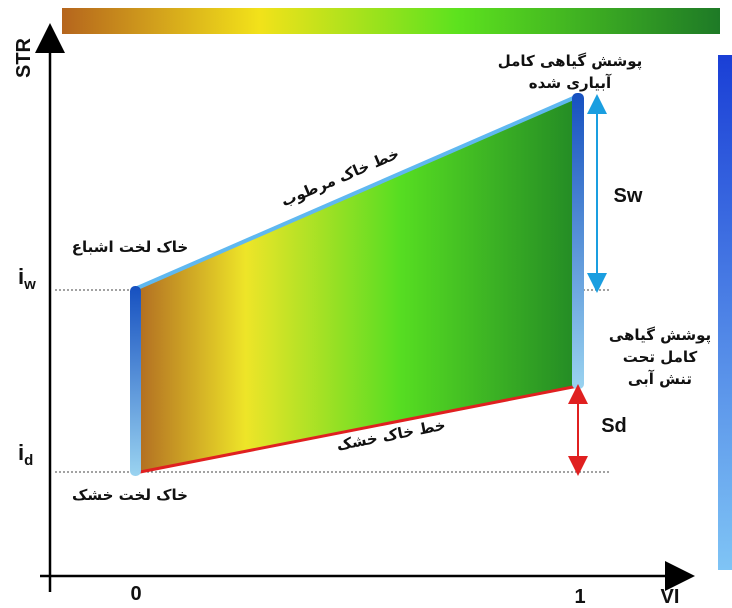  Describe the element at coordinates (24, 57) in the screenshot. I see `y-axis-label: STR` at that location.